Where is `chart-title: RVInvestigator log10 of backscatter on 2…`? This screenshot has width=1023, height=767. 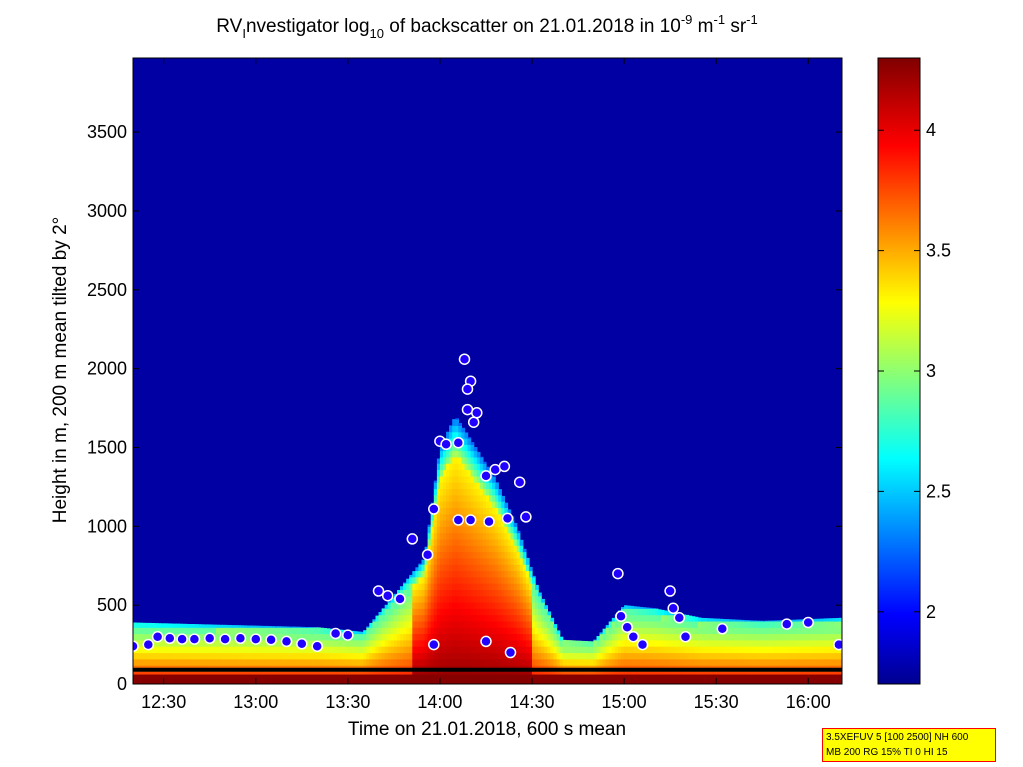 chart-title: RVInvestigator log10 of backscatter on 2… is located at coordinates (486, 26).